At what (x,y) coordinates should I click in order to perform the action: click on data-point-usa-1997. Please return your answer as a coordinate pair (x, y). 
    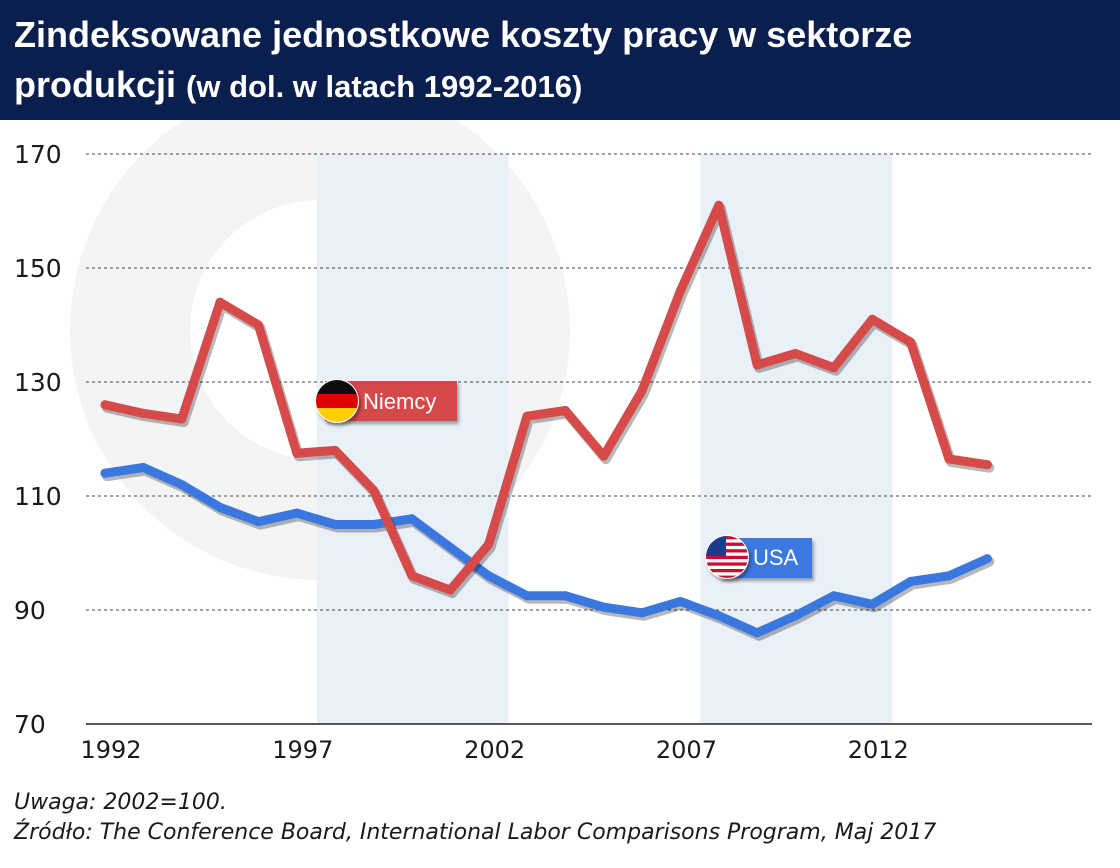
    Looking at the image, I should click on (297, 513).